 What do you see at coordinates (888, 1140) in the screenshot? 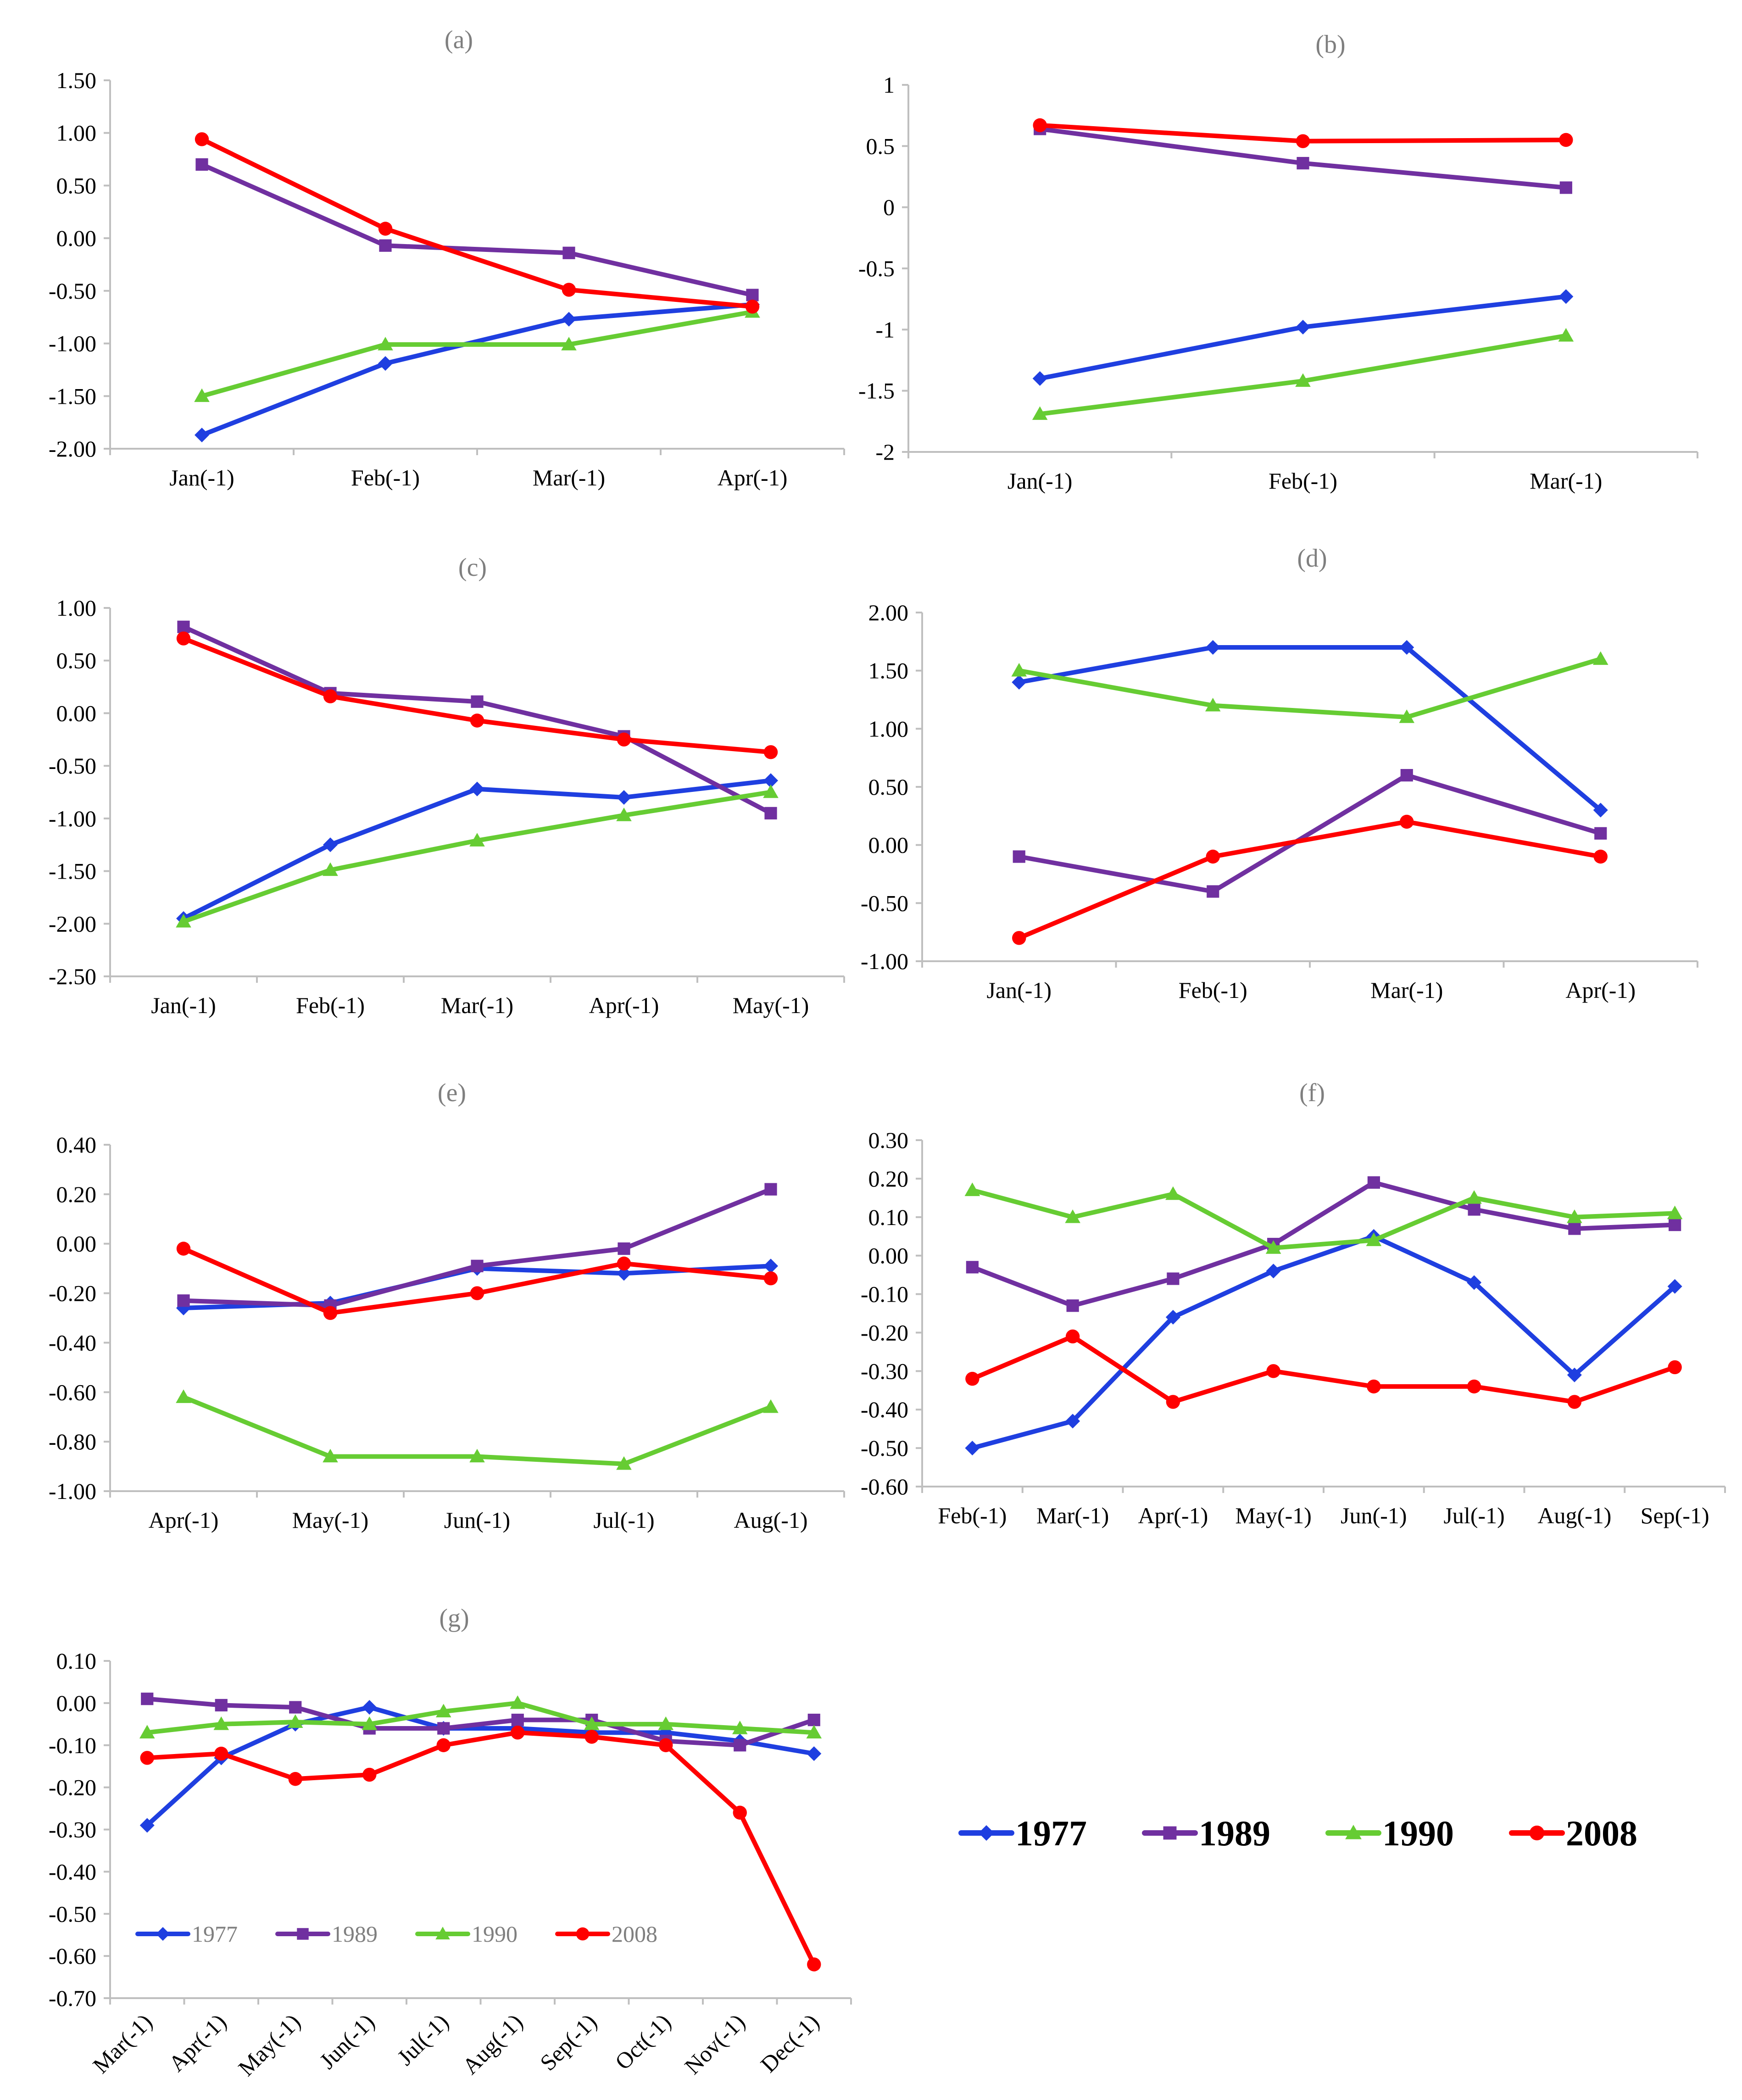
I see `y-tick-label: 0.30` at bounding box center [888, 1140].